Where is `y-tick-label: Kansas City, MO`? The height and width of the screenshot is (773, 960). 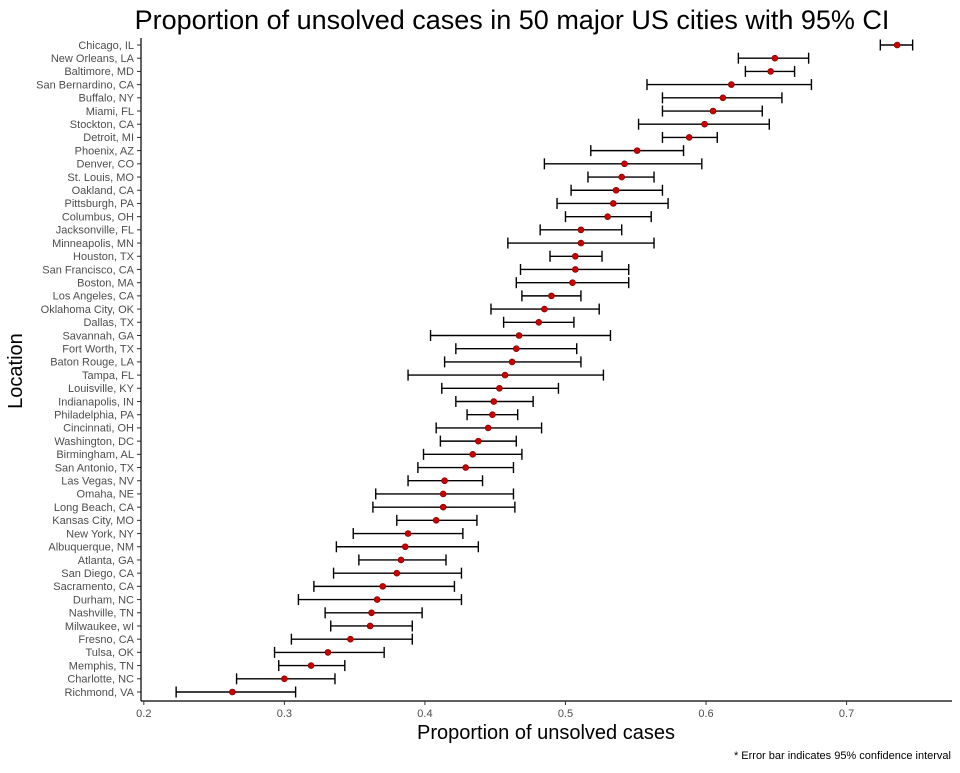
y-tick-label: Kansas City, MO is located at coordinates (93, 521).